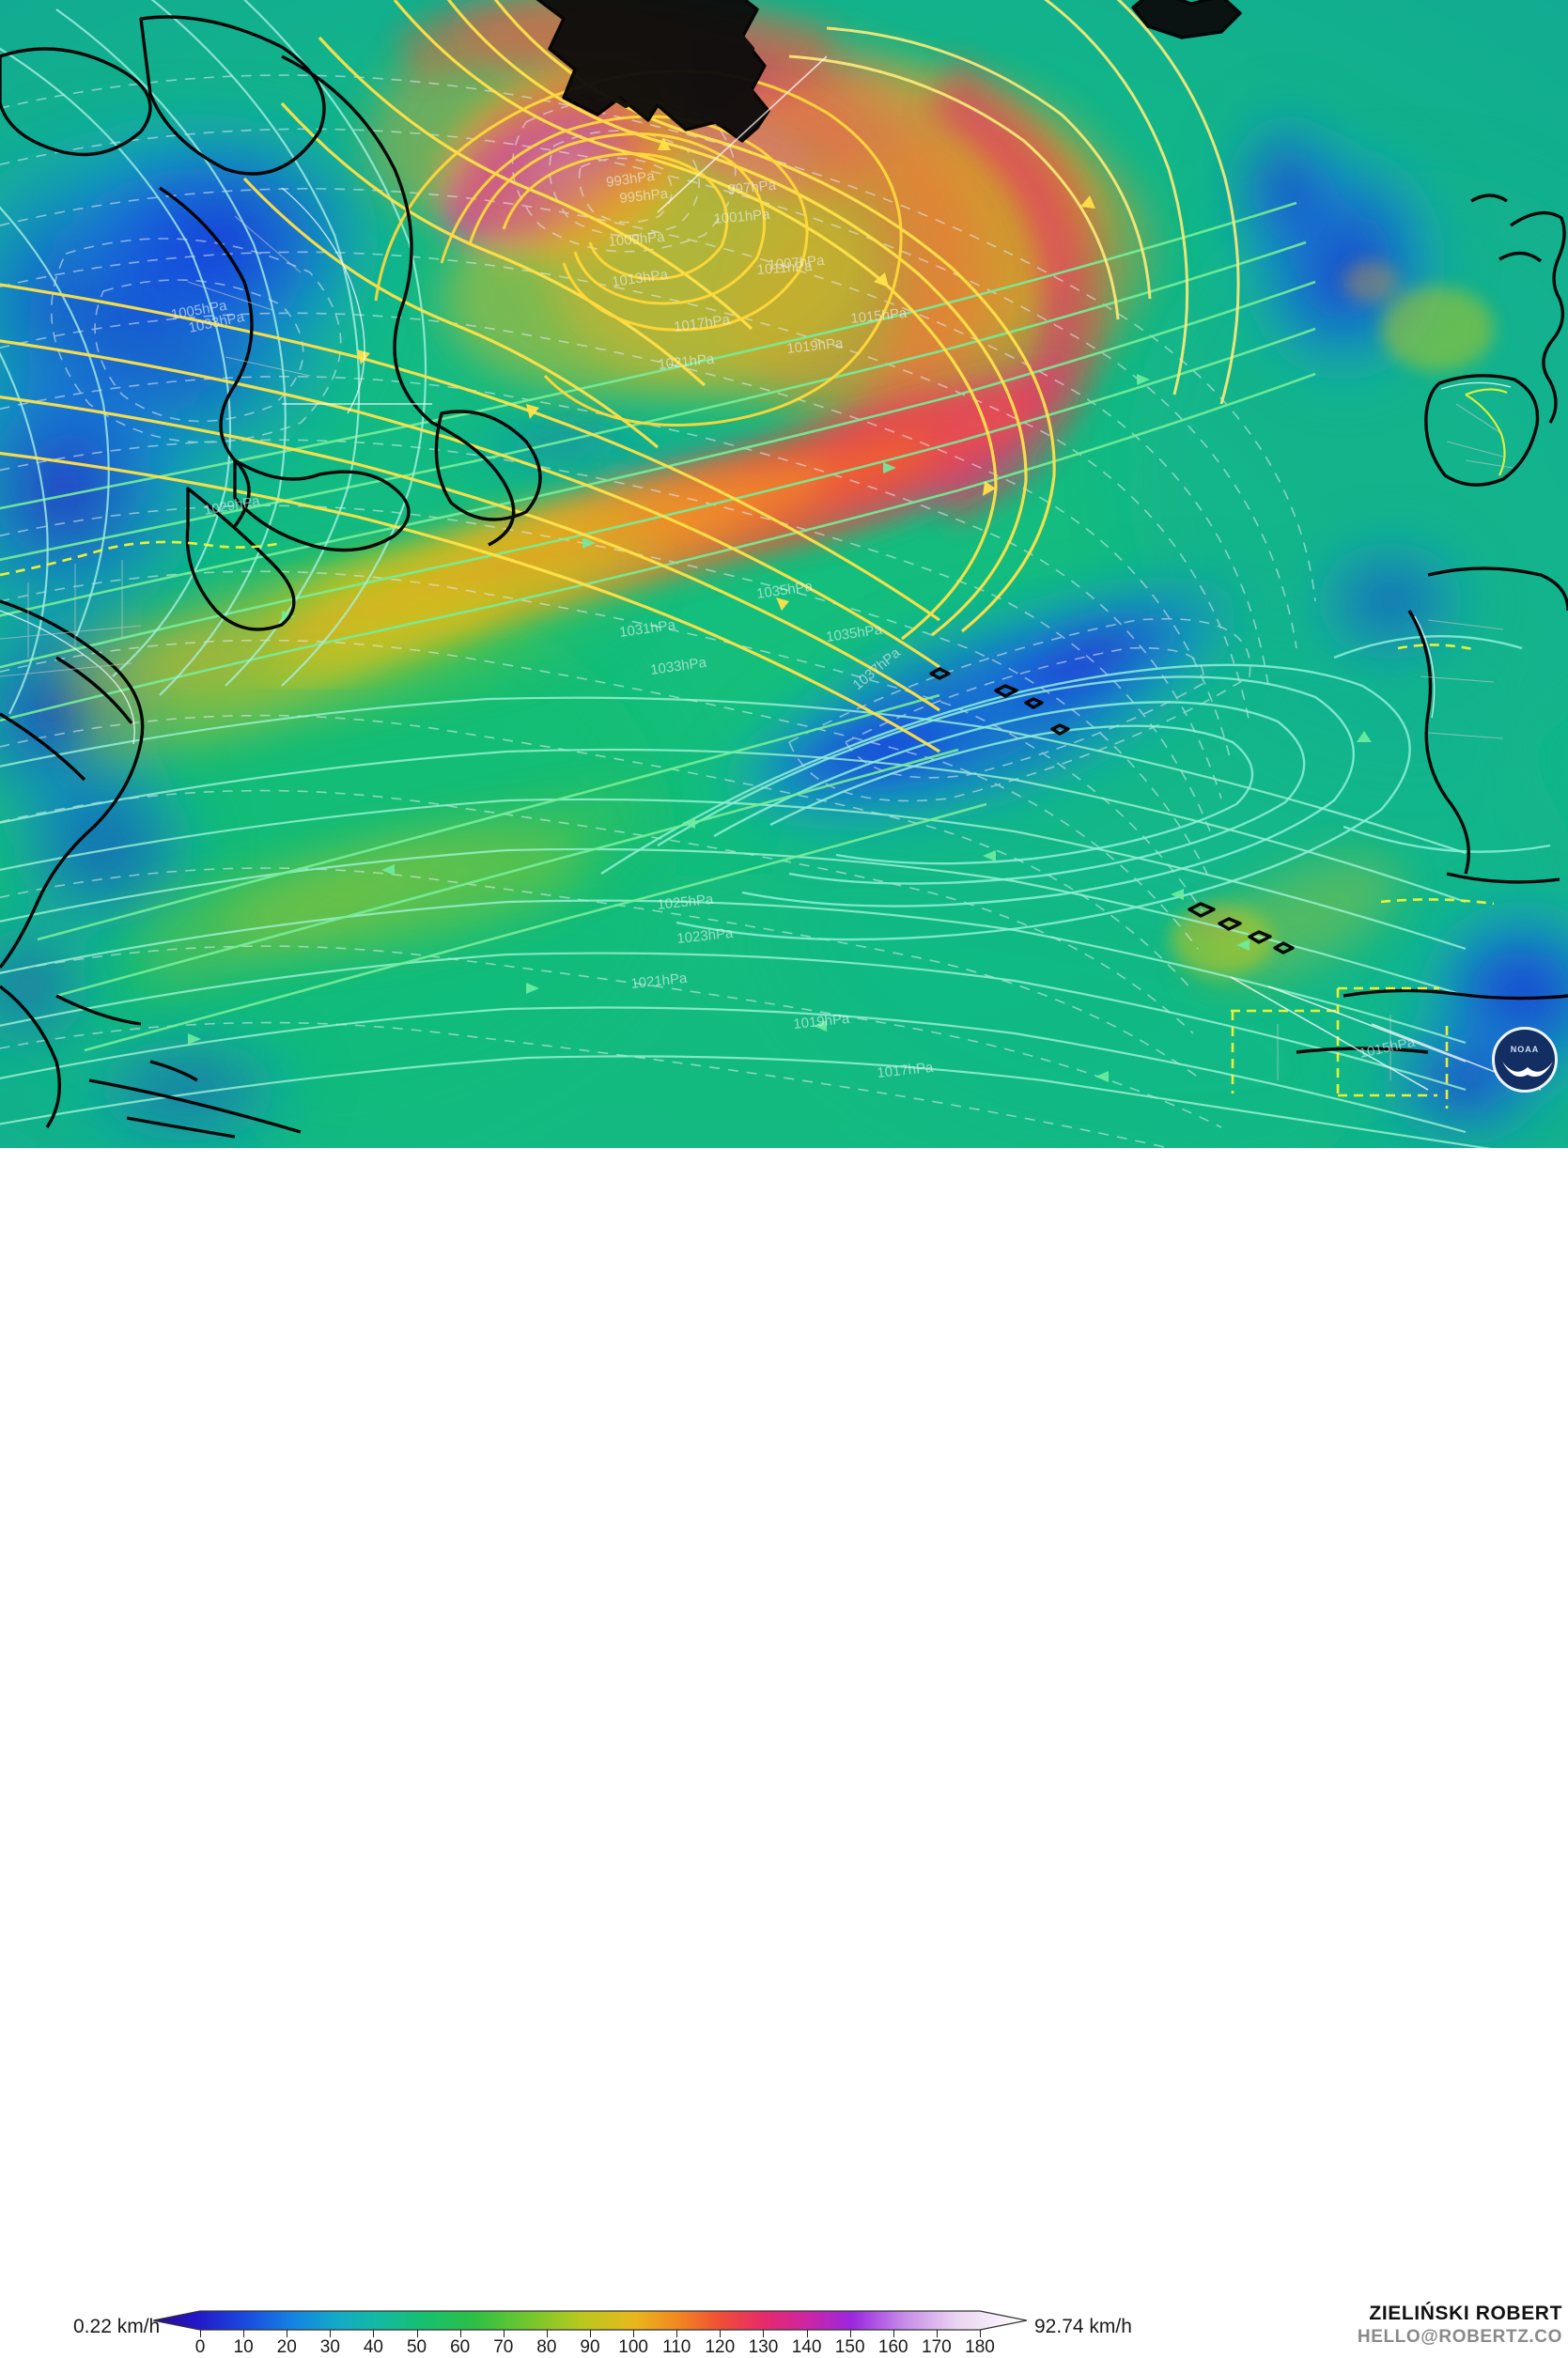  I want to click on svg-text: 1007hPa, so click(797, 263).